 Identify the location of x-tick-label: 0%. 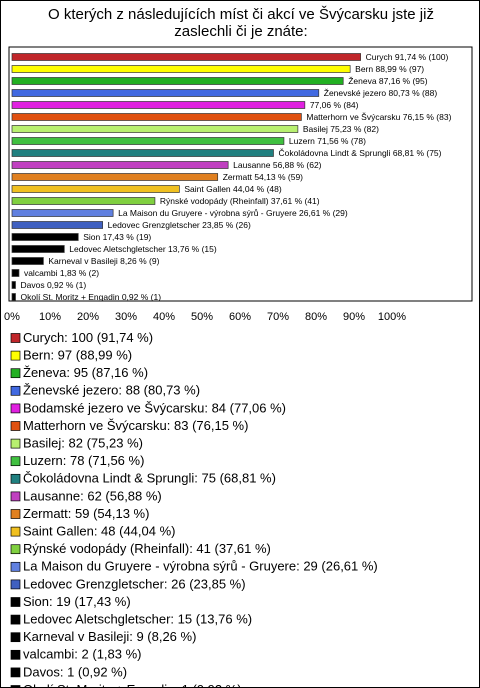
(12, 317).